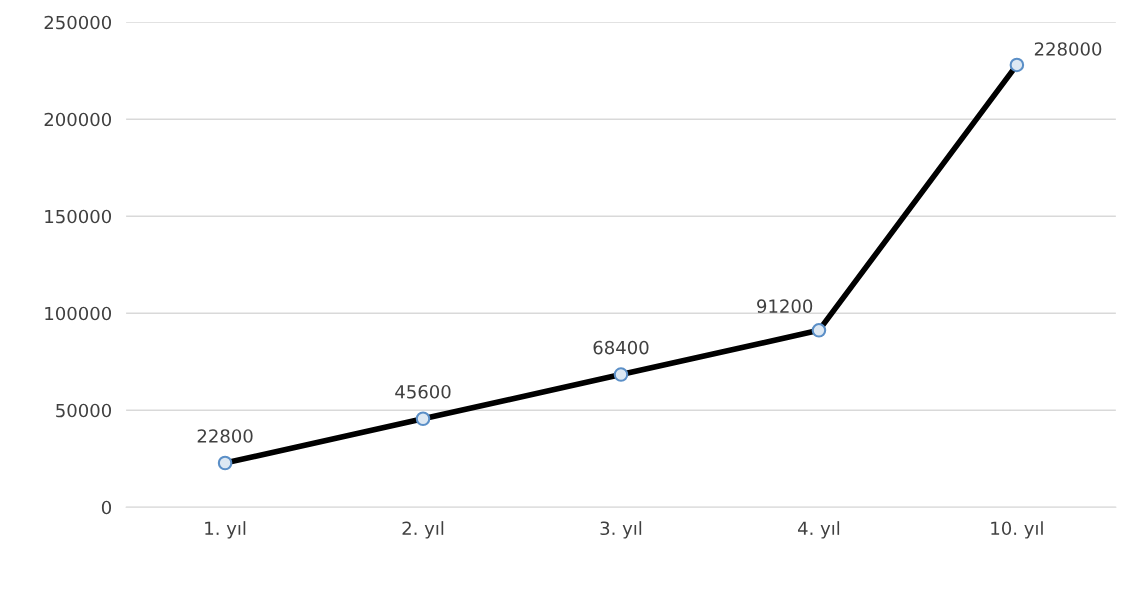 The image size is (1126, 601). Describe the element at coordinates (1017, 530) in the screenshot. I see `x-tick-label: 10. yıl` at that location.